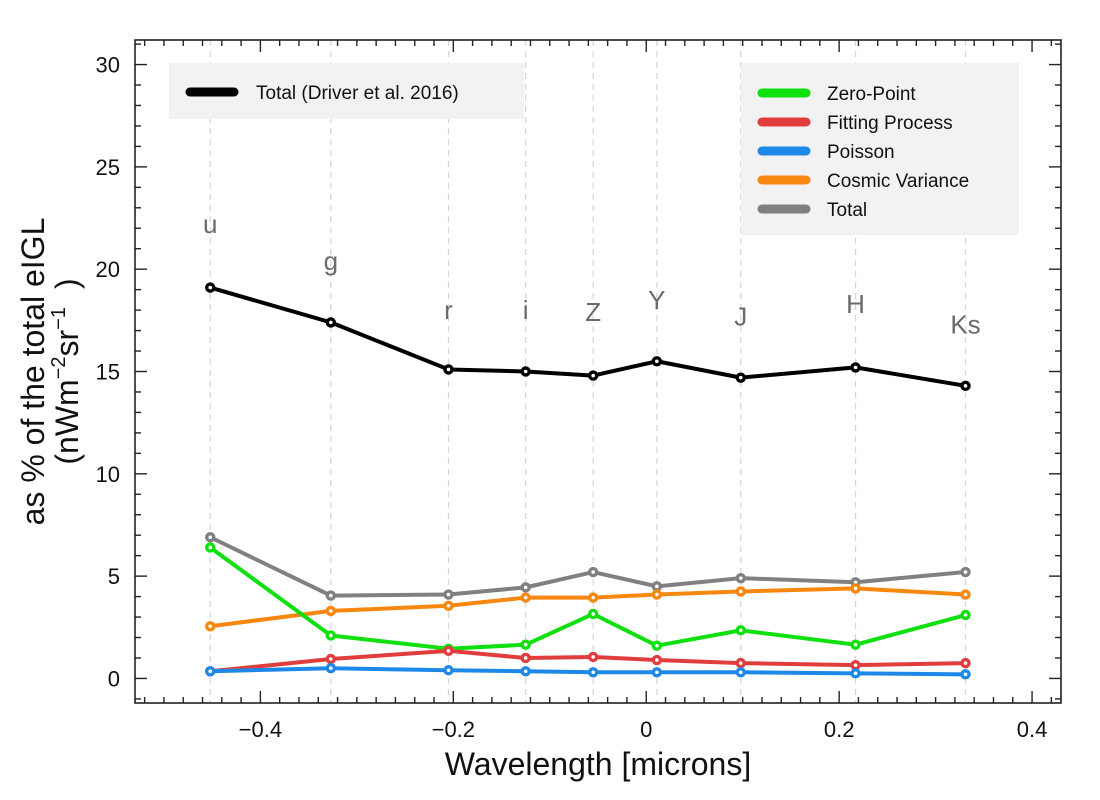 This screenshot has width=1100, height=800. Describe the element at coordinates (33, 372) in the screenshot. I see `y-axis-title-line1: as % of the total eIGL` at that location.